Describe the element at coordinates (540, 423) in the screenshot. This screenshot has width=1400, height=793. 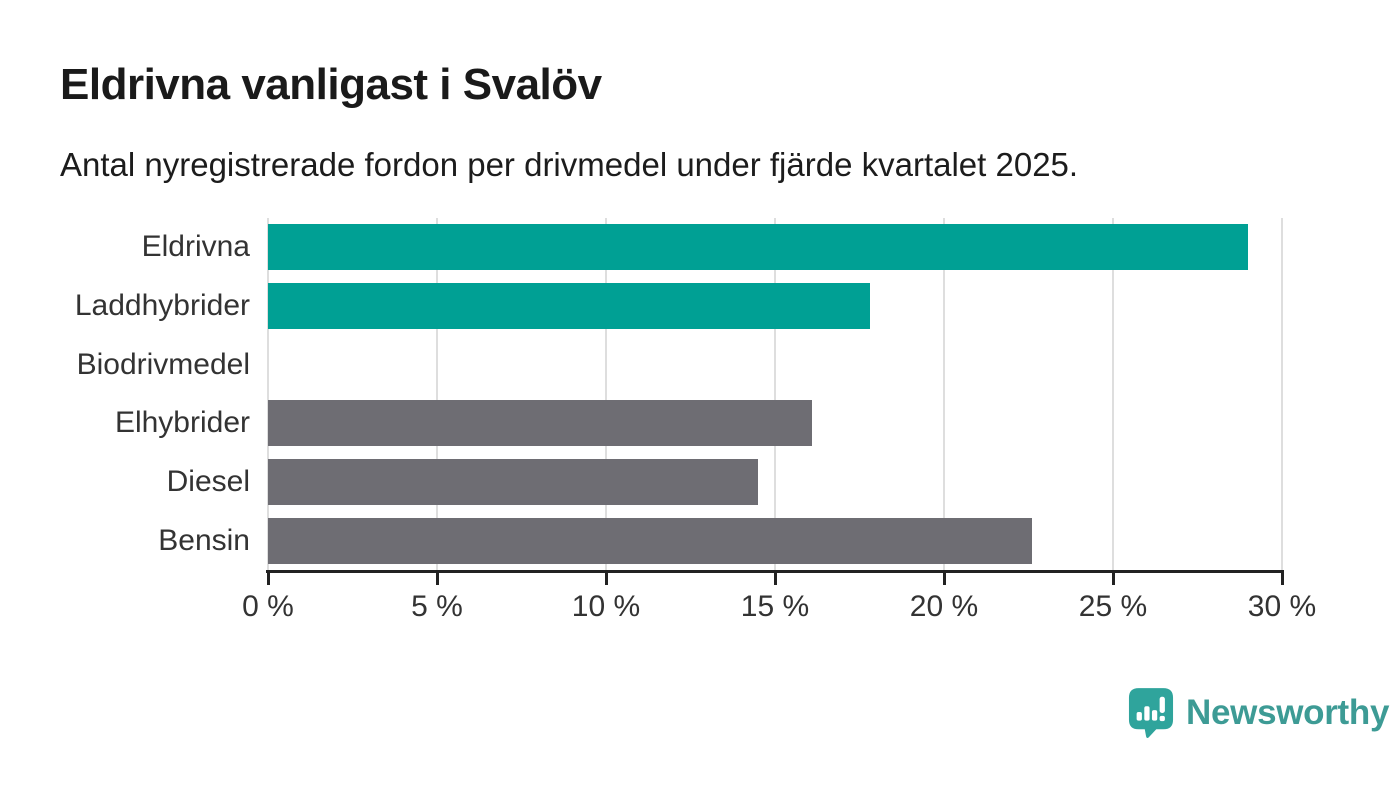
I see `bar-elhybrider` at that location.